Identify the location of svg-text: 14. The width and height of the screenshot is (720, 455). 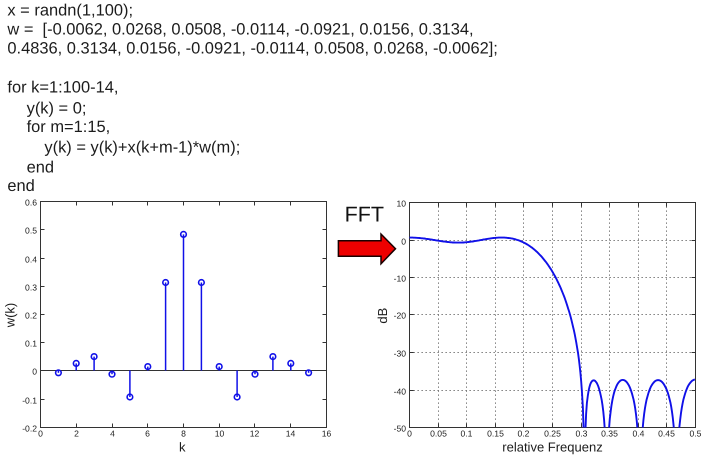
(291, 434).